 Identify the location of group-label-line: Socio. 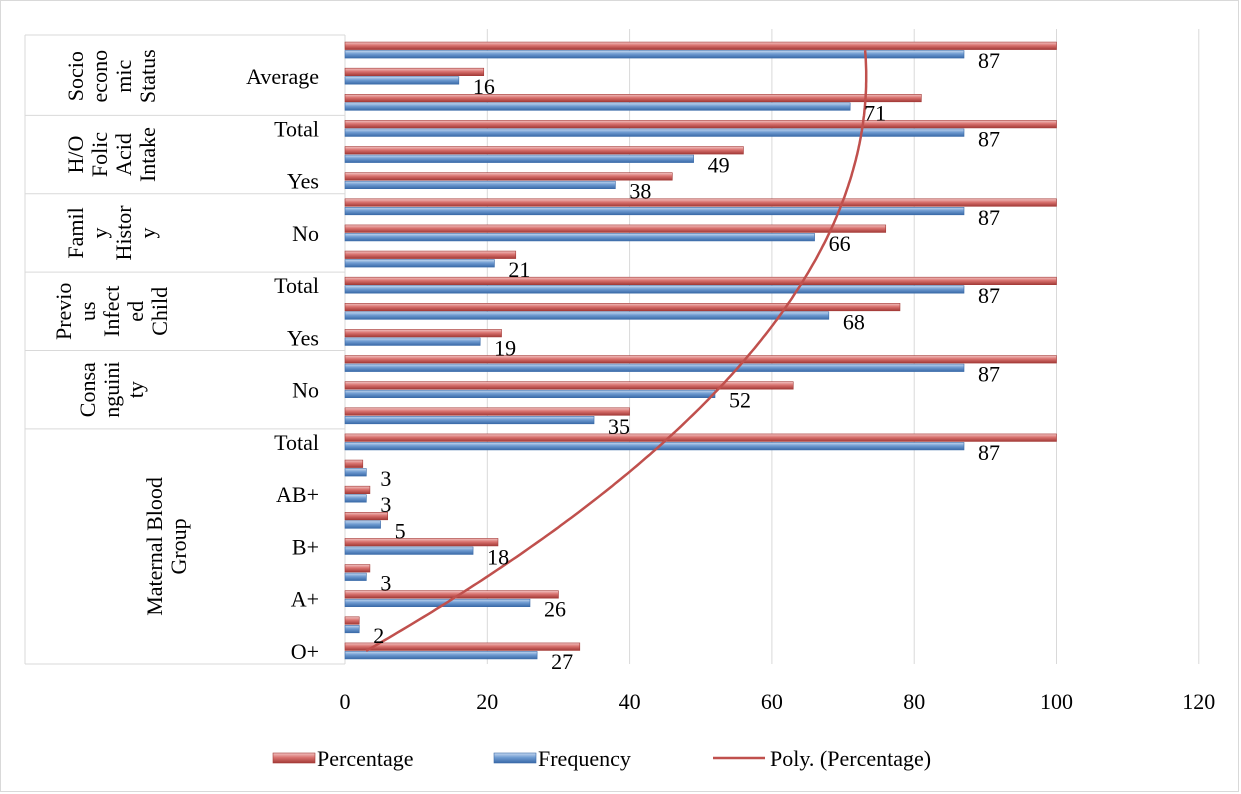
(75, 76).